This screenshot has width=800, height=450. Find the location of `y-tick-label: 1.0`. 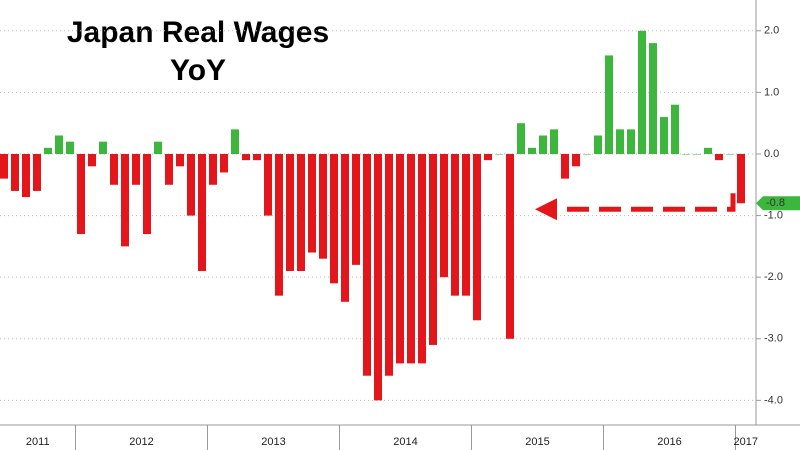

y-tick-label: 1.0 is located at coordinates (771, 92).